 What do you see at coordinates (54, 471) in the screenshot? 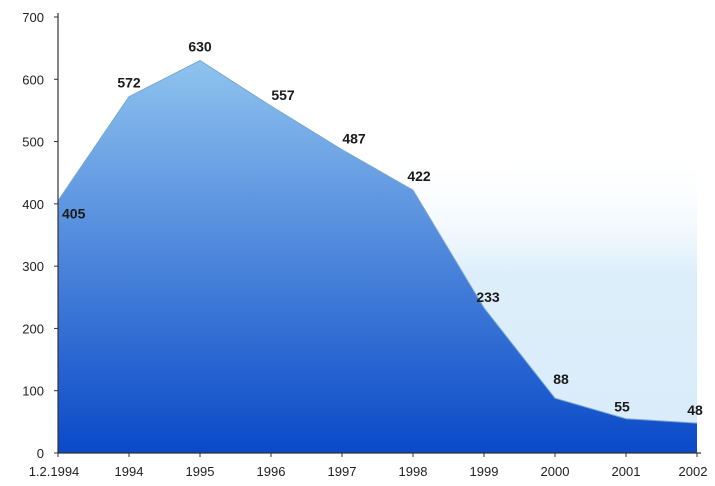
I see `x-tick-label: 1.2.1994` at bounding box center [54, 471].